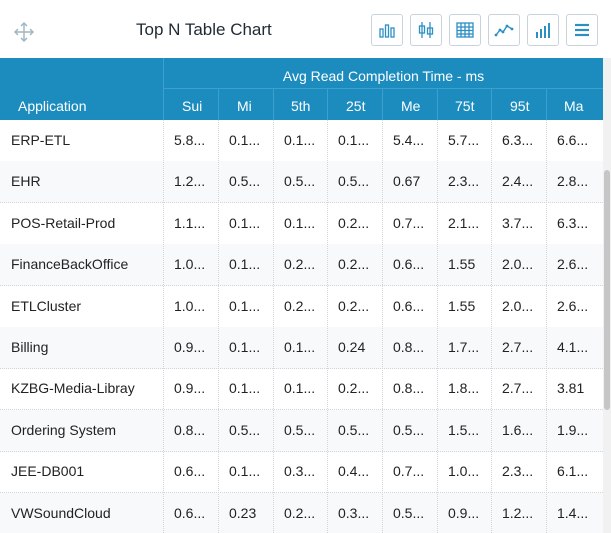 The image size is (611, 533). I want to click on value-cell: 0.23, so click(243, 512).